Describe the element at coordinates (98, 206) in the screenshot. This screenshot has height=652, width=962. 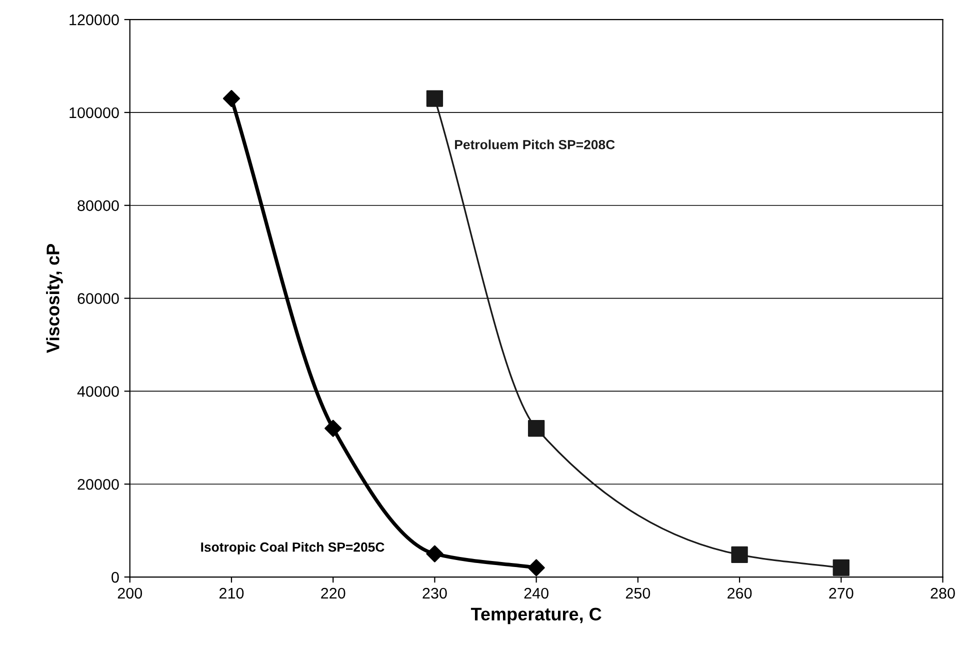
I see `y-tick-label: 80000` at that location.